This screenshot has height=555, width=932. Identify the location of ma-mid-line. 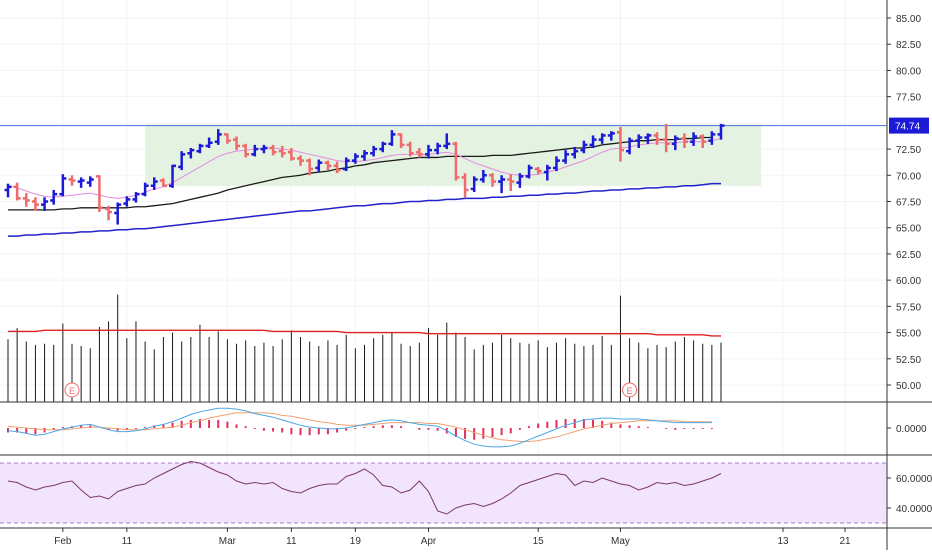
(360, 173).